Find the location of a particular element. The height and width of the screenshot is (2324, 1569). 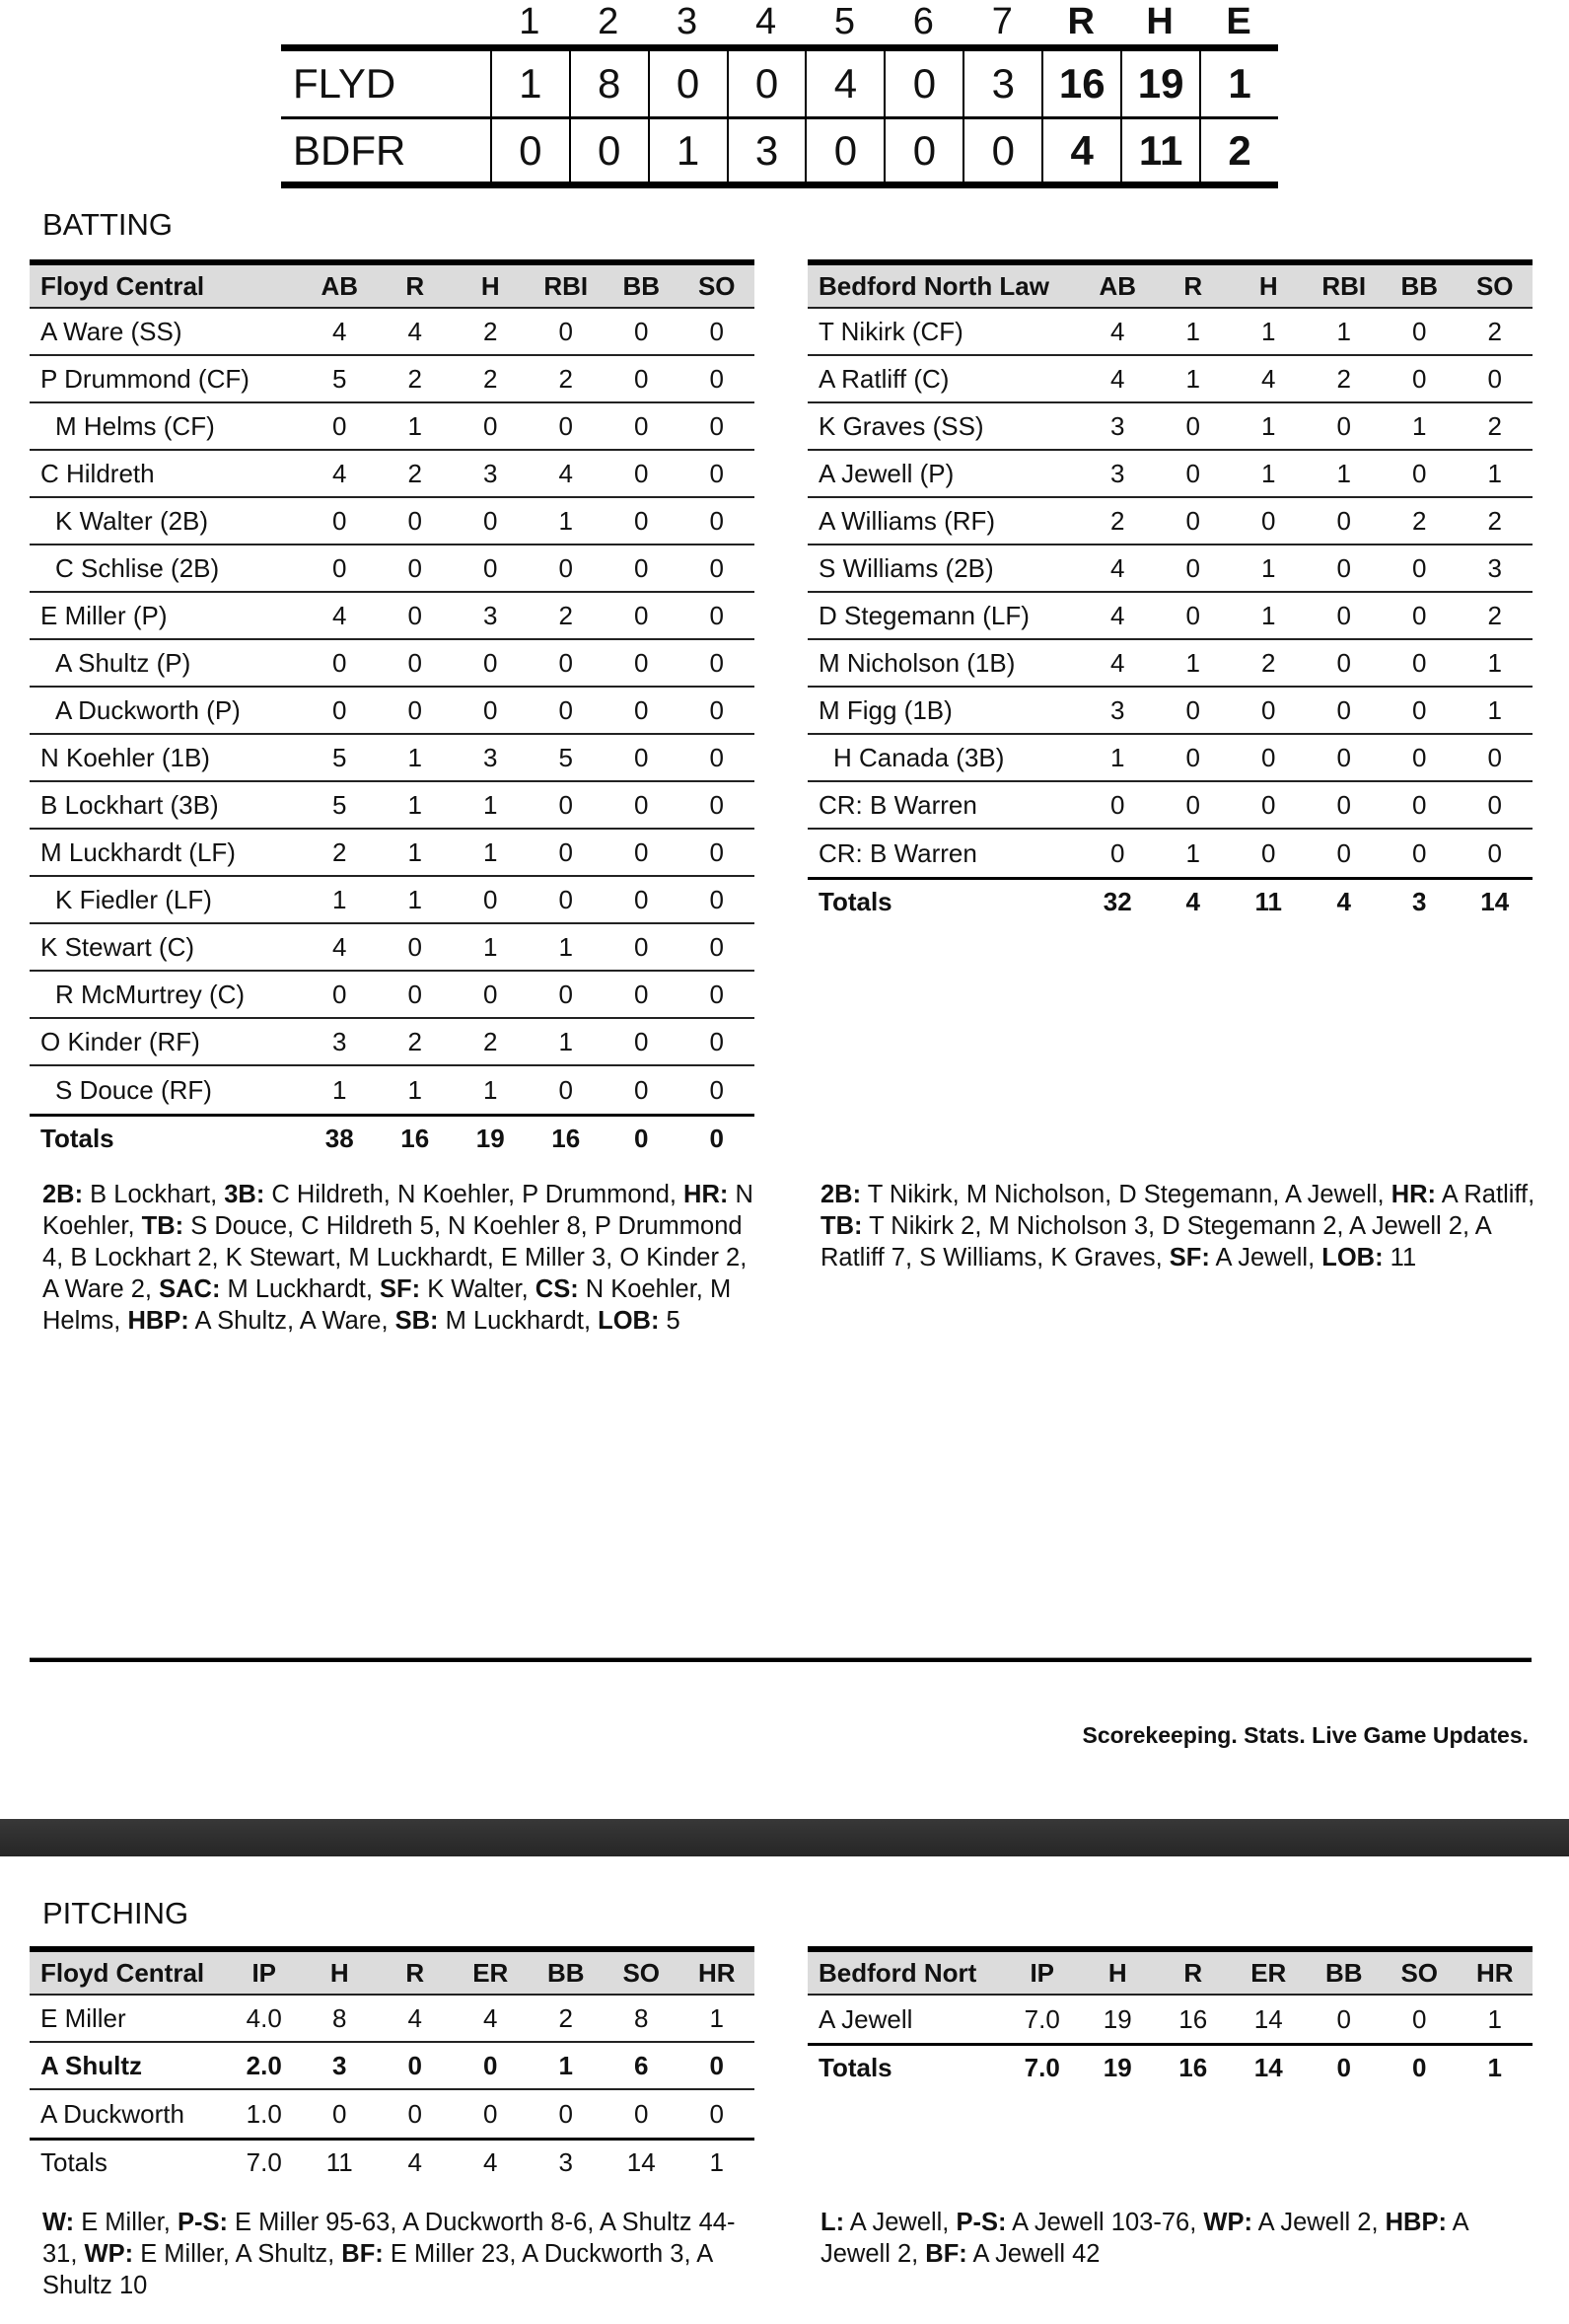

linescore-cell: 4 is located at coordinates (1080, 150).